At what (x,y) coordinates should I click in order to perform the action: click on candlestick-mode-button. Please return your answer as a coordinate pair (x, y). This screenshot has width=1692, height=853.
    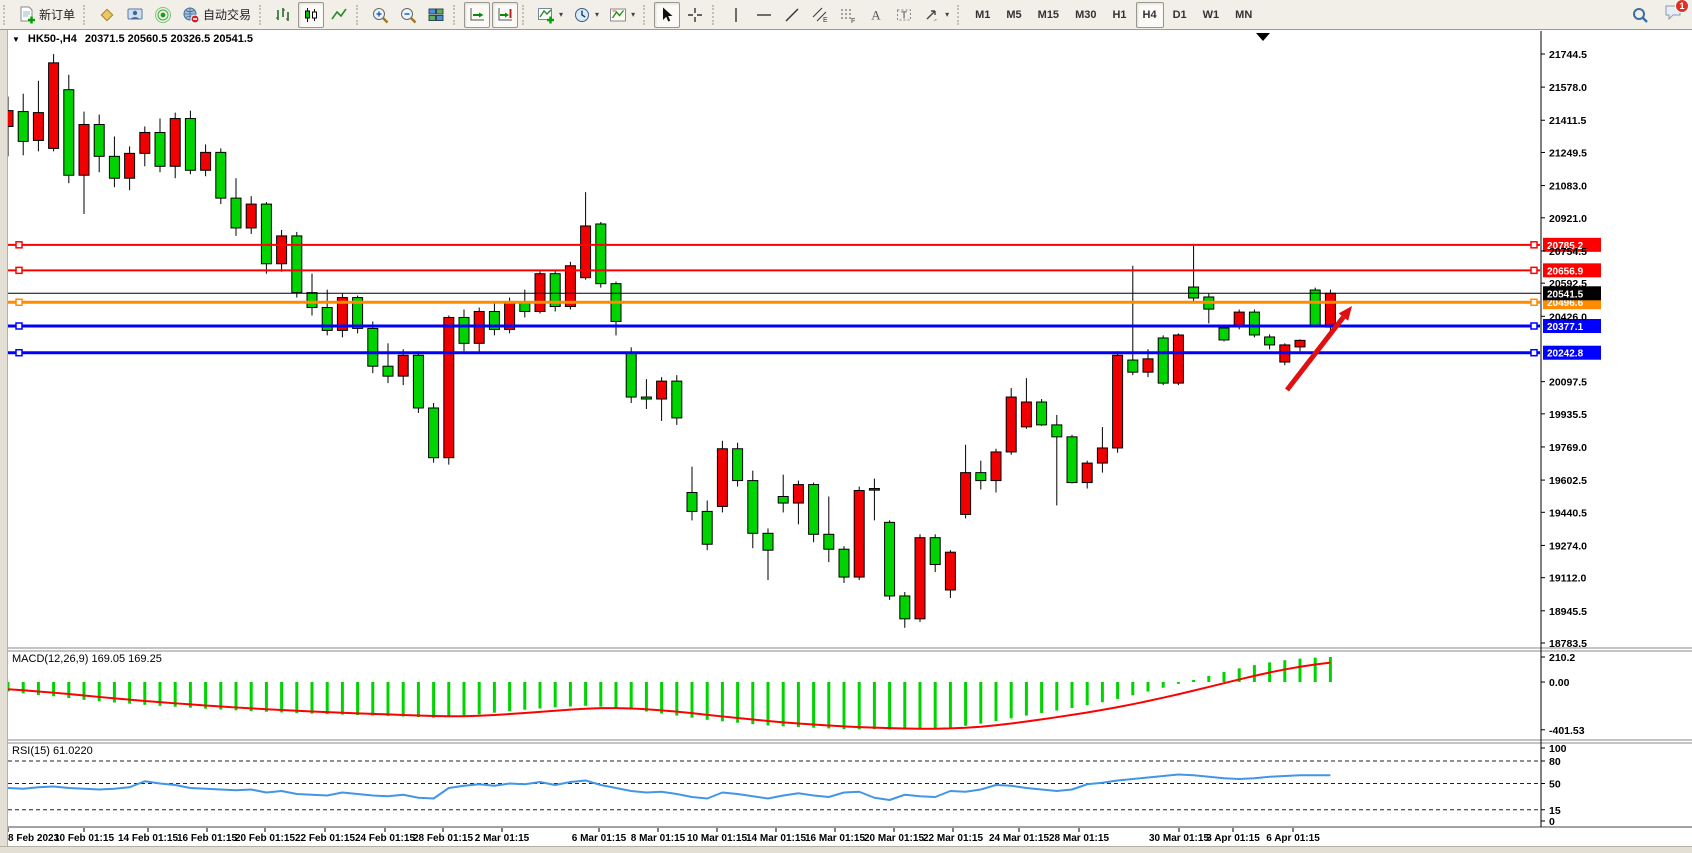
    Looking at the image, I should click on (311, 14).